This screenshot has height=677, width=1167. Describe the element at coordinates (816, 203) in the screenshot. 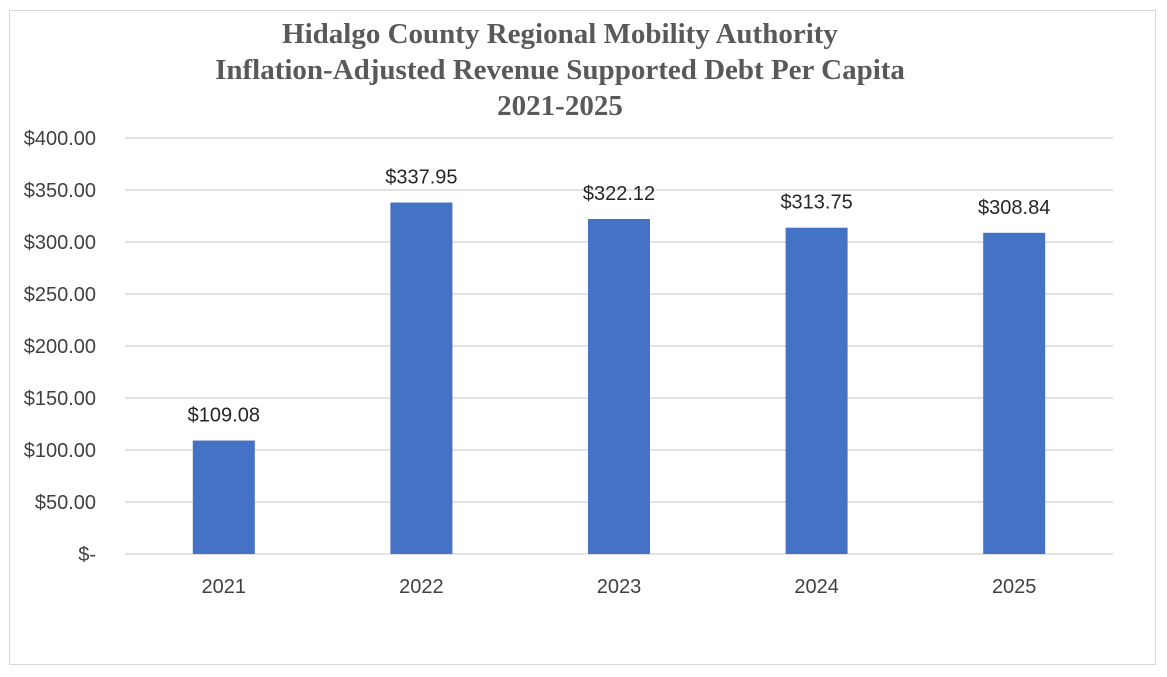

I see `data-label: $313.75` at that location.